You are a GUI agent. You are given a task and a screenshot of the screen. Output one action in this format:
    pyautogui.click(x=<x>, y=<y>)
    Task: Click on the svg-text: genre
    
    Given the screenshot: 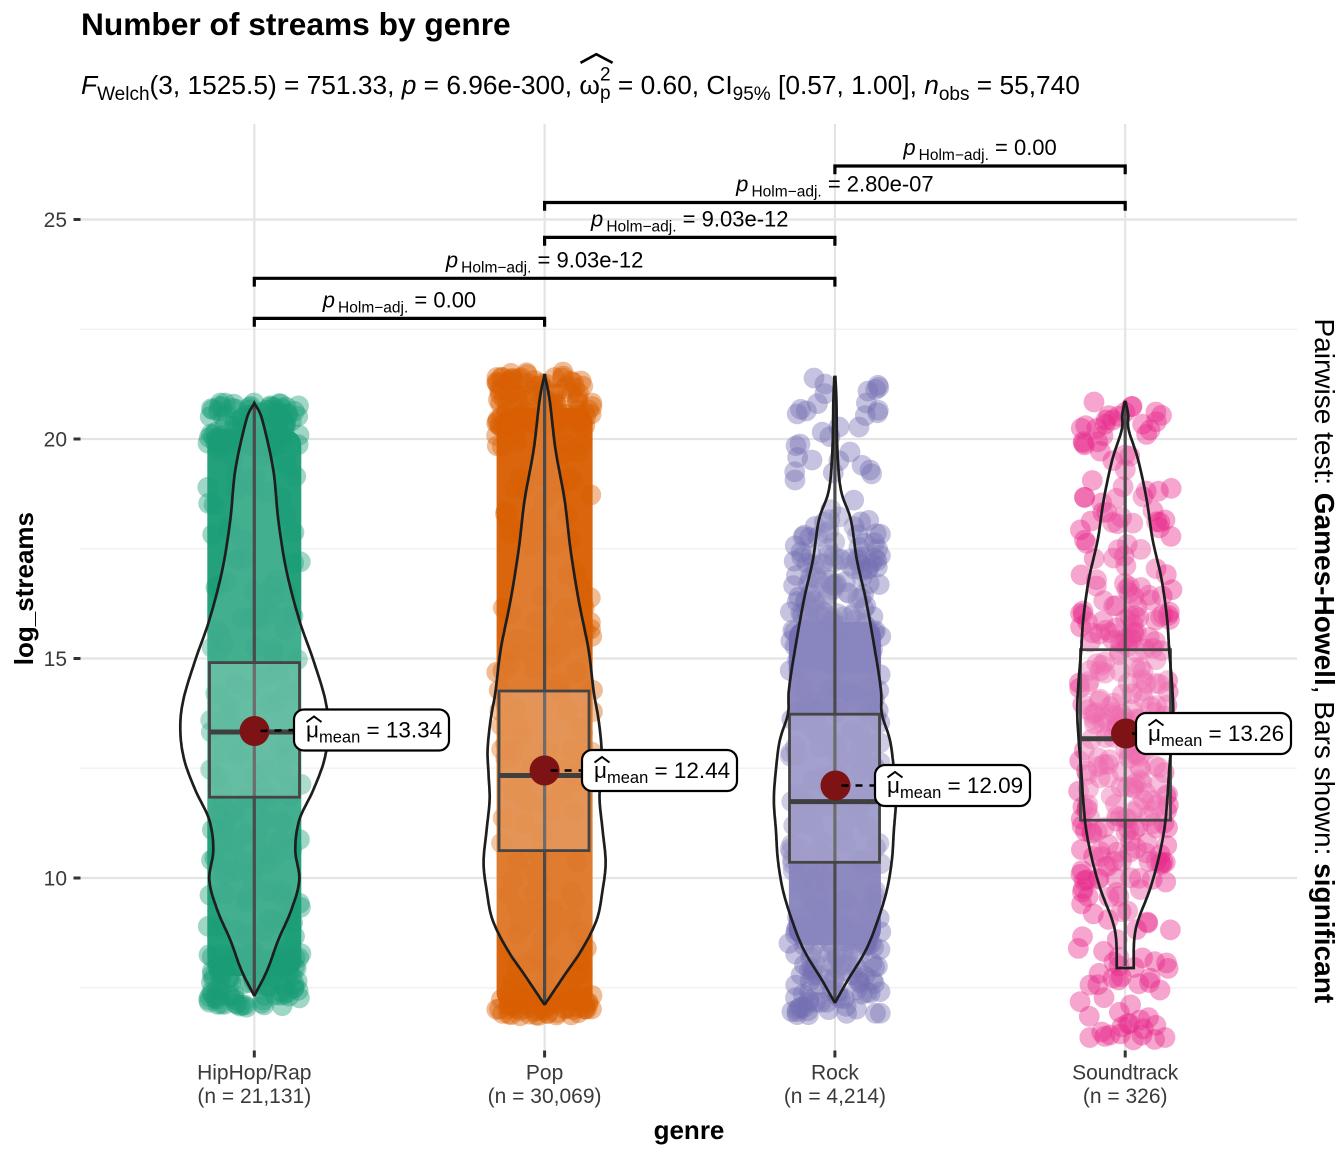 What is the action you would take?
    pyautogui.click(x=689, y=1130)
    